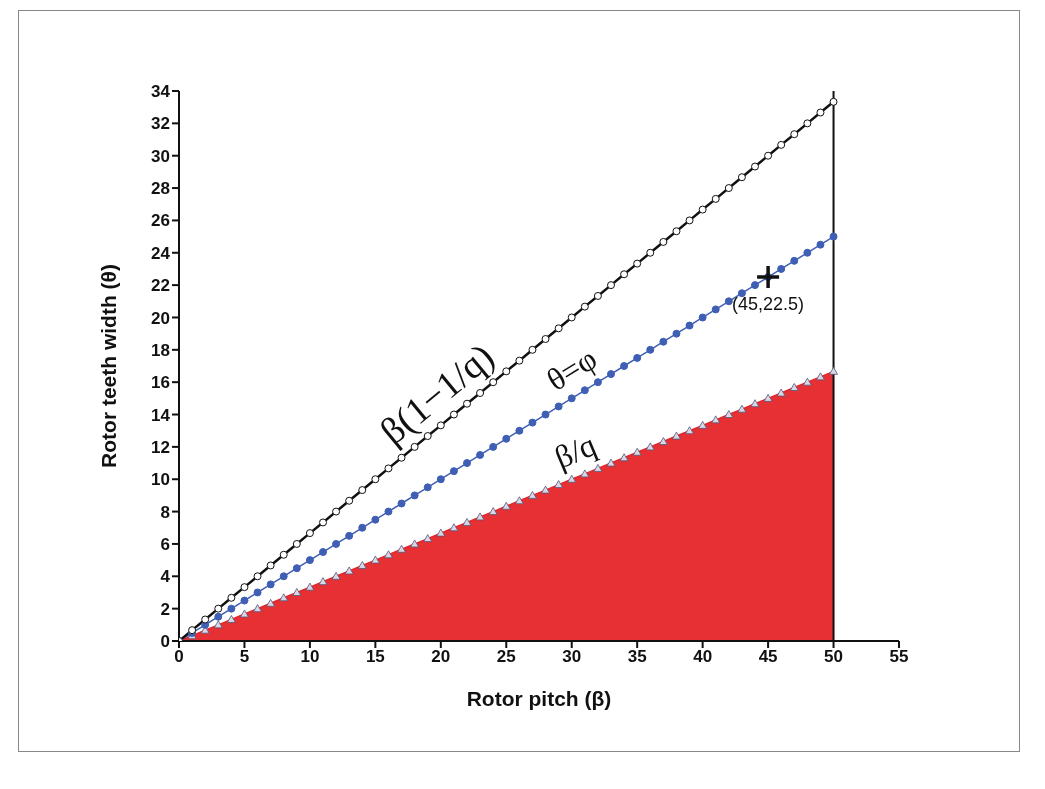 Image resolution: width=1045 pixels, height=789 pixels. I want to click on y-tick-label: 16, so click(160, 383).